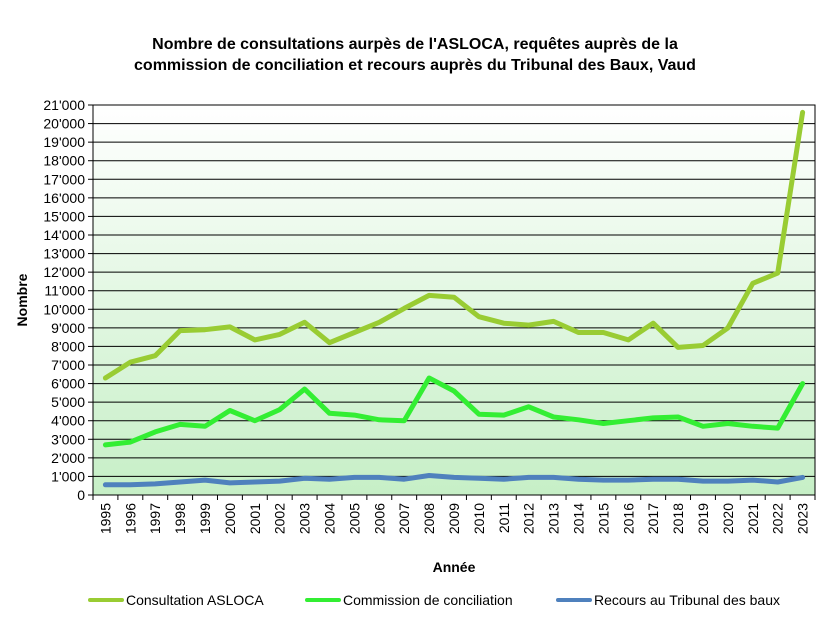 This screenshot has width=830, height=620. I want to click on x-tick-label: 2004, so click(330, 518).